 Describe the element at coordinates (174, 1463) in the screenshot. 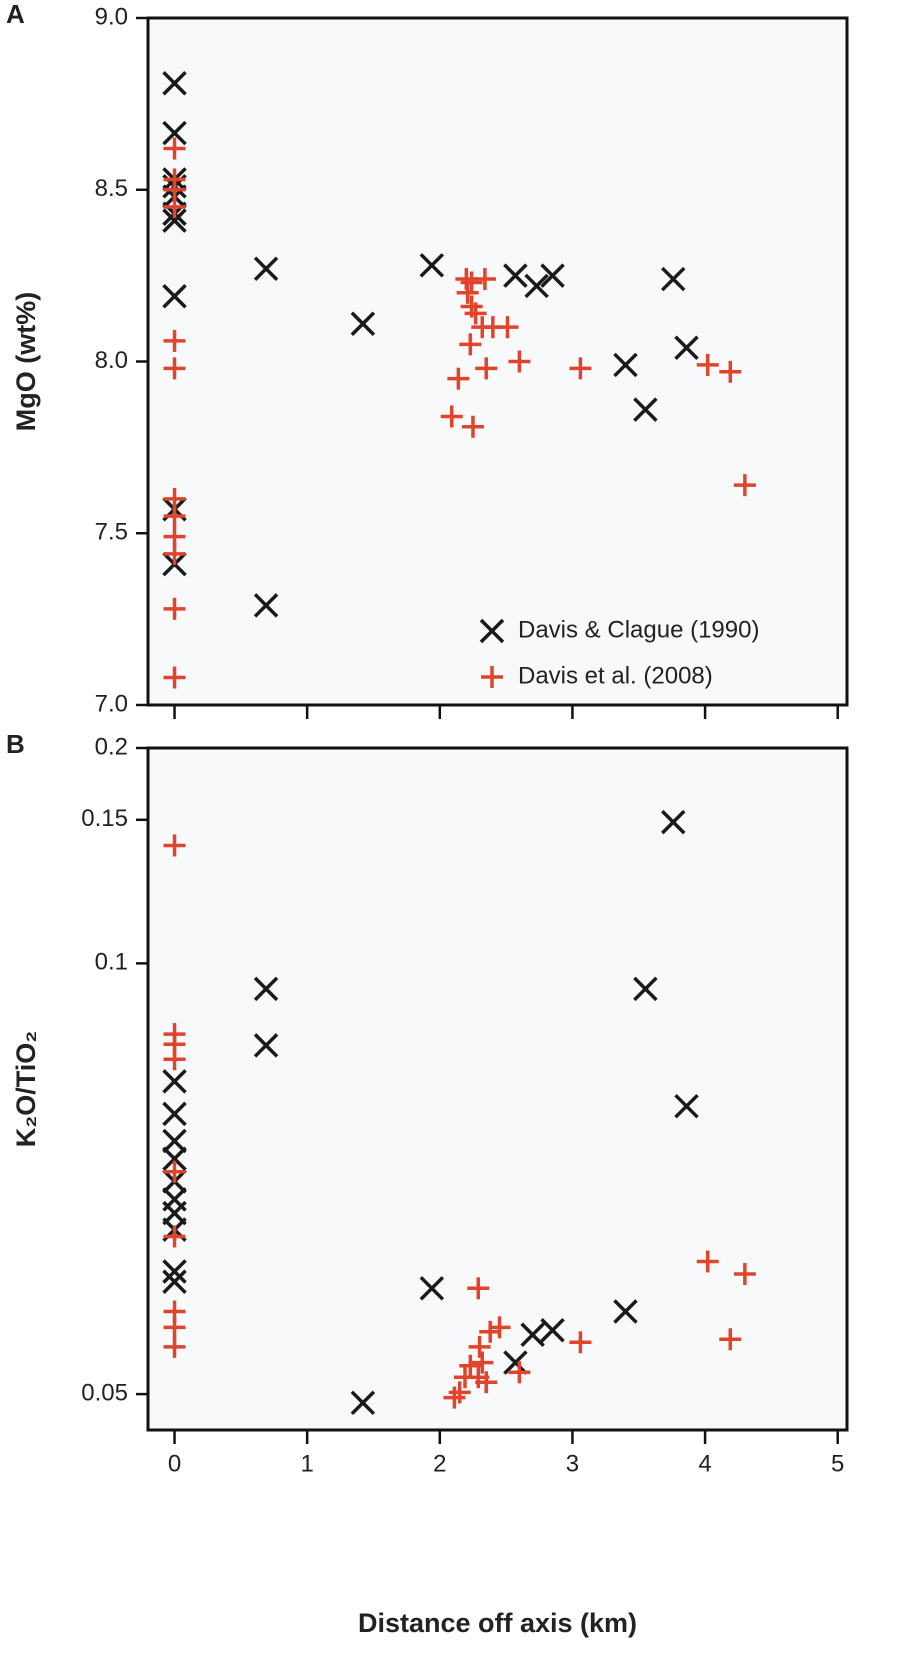

I see `x-tick-label: 0` at that location.